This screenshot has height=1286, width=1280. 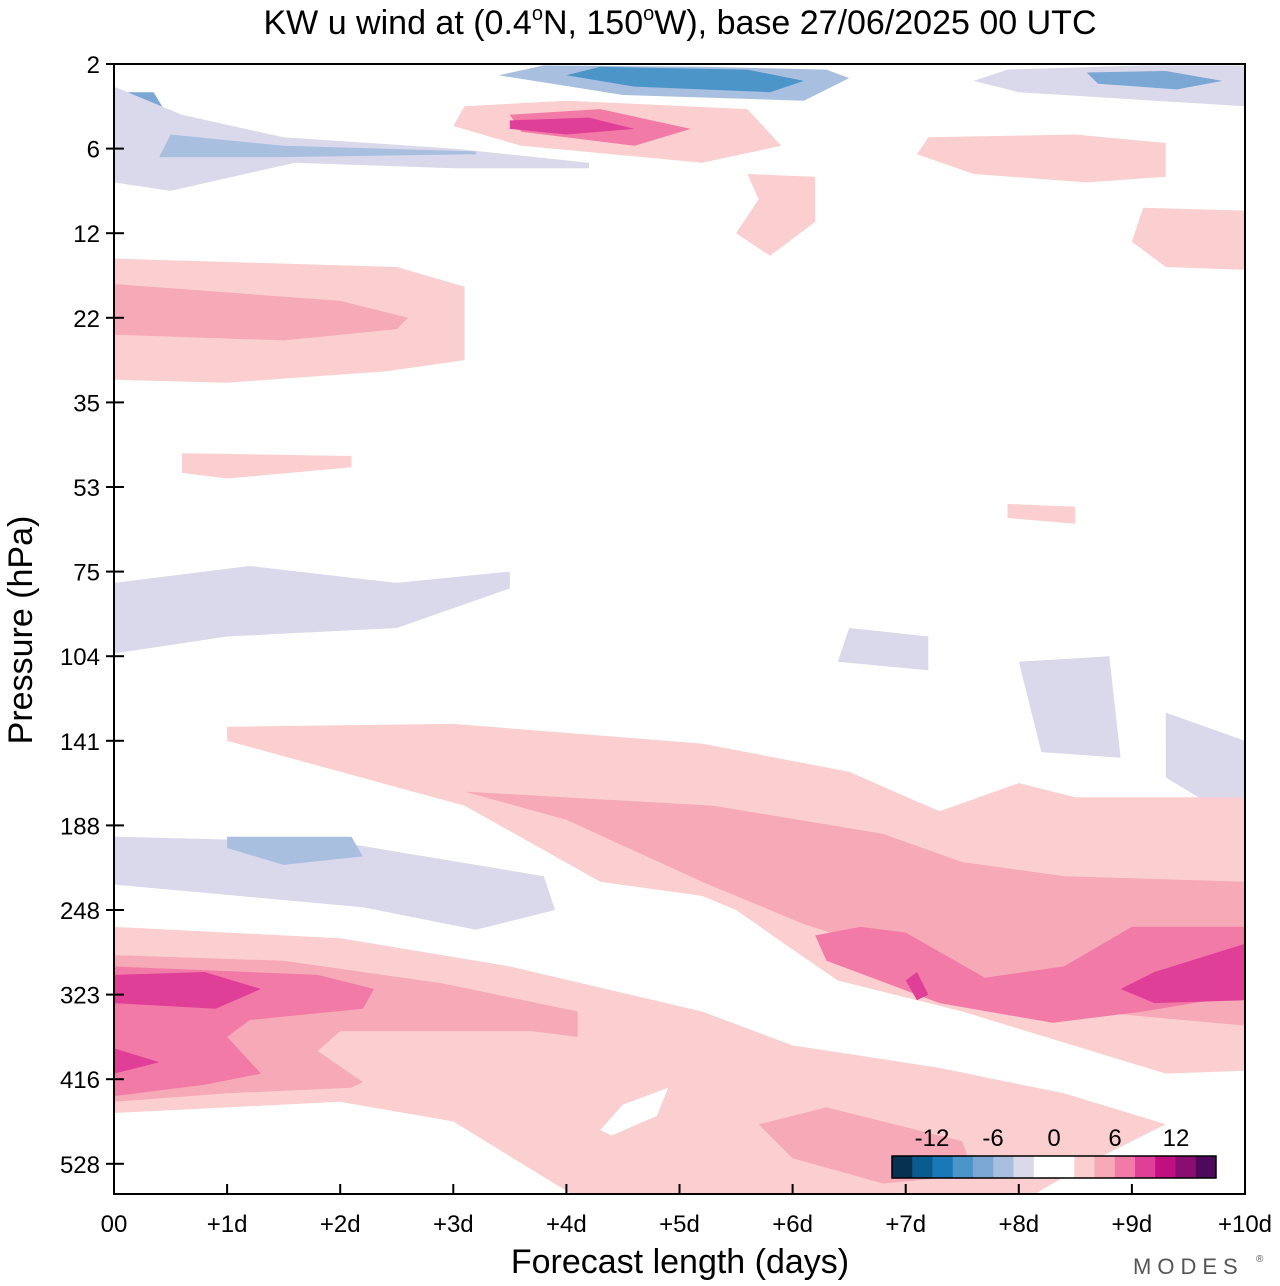 I want to click on x-tick-label: +9d, so click(x=1132, y=1224).